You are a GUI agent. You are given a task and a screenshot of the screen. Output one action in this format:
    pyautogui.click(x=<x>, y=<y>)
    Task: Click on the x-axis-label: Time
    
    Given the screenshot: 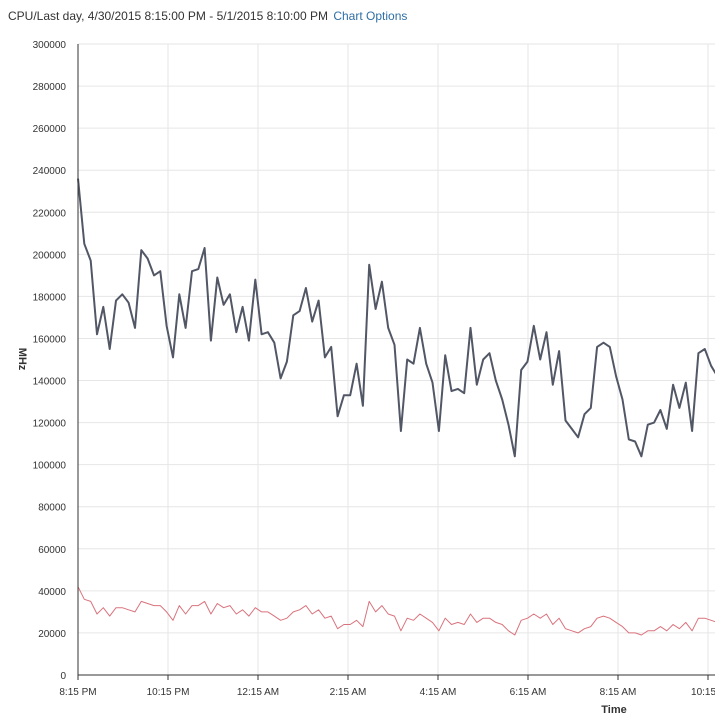 What is the action you would take?
    pyautogui.click(x=613, y=709)
    